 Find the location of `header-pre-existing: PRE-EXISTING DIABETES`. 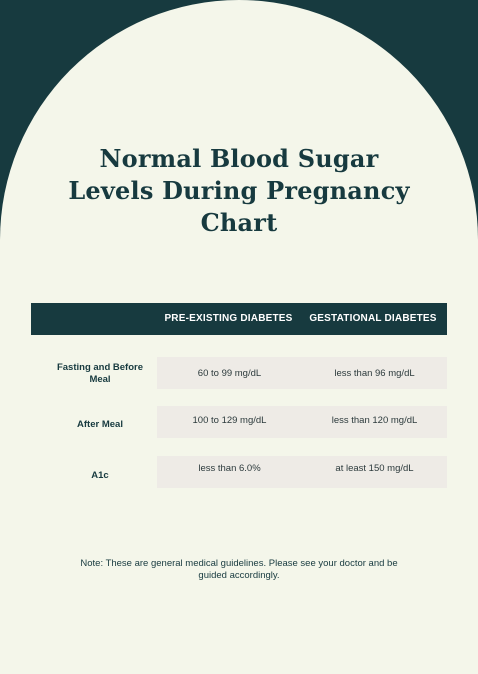

header-pre-existing: PRE-EXISTING DIABETES is located at coordinates (228, 318).